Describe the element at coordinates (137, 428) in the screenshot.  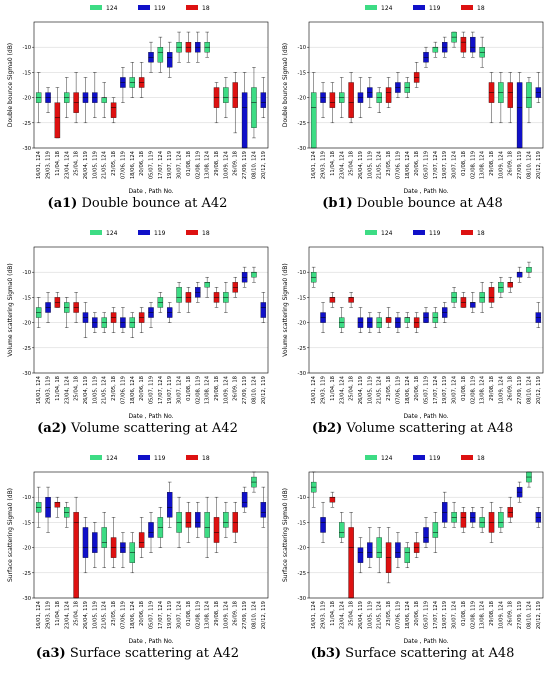
I see `caption-a2: (a2) Volume scattering at A42` at that location.